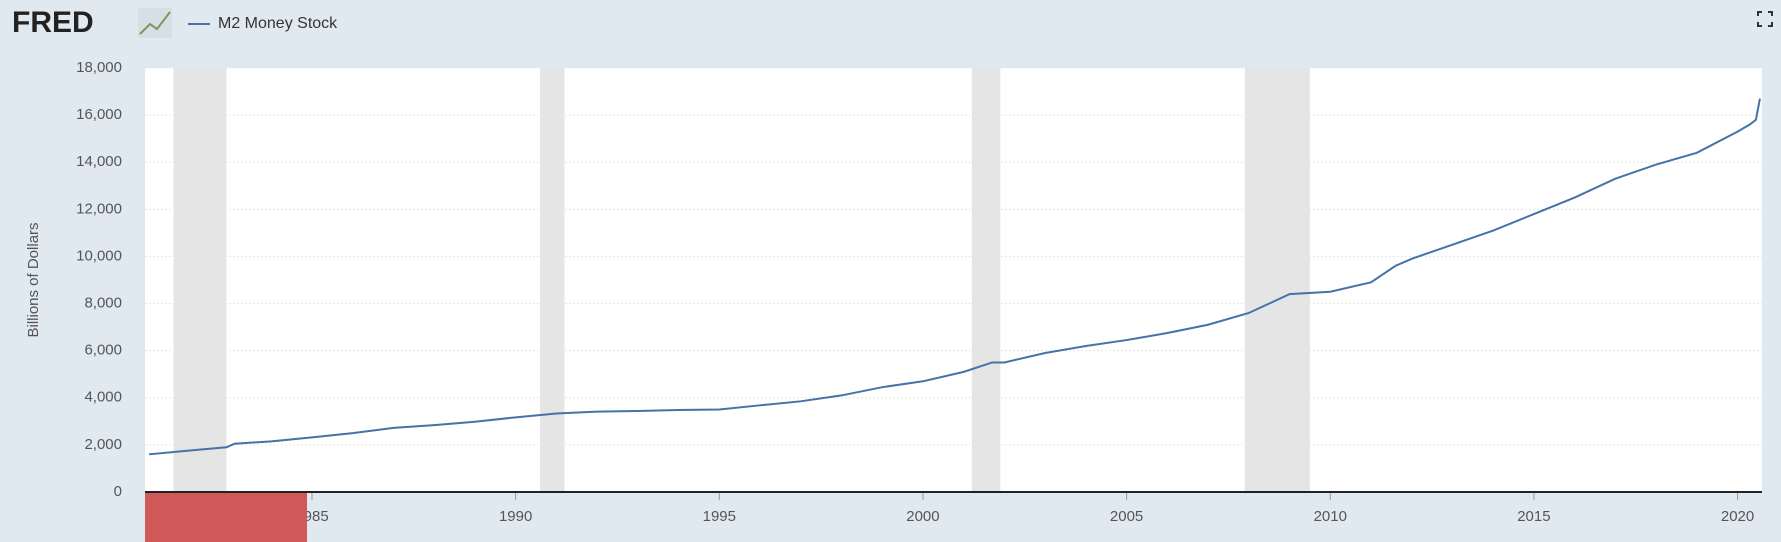 The height and width of the screenshot is (542, 1781). What do you see at coordinates (922, 516) in the screenshot?
I see `x-tick-label: 2000` at bounding box center [922, 516].